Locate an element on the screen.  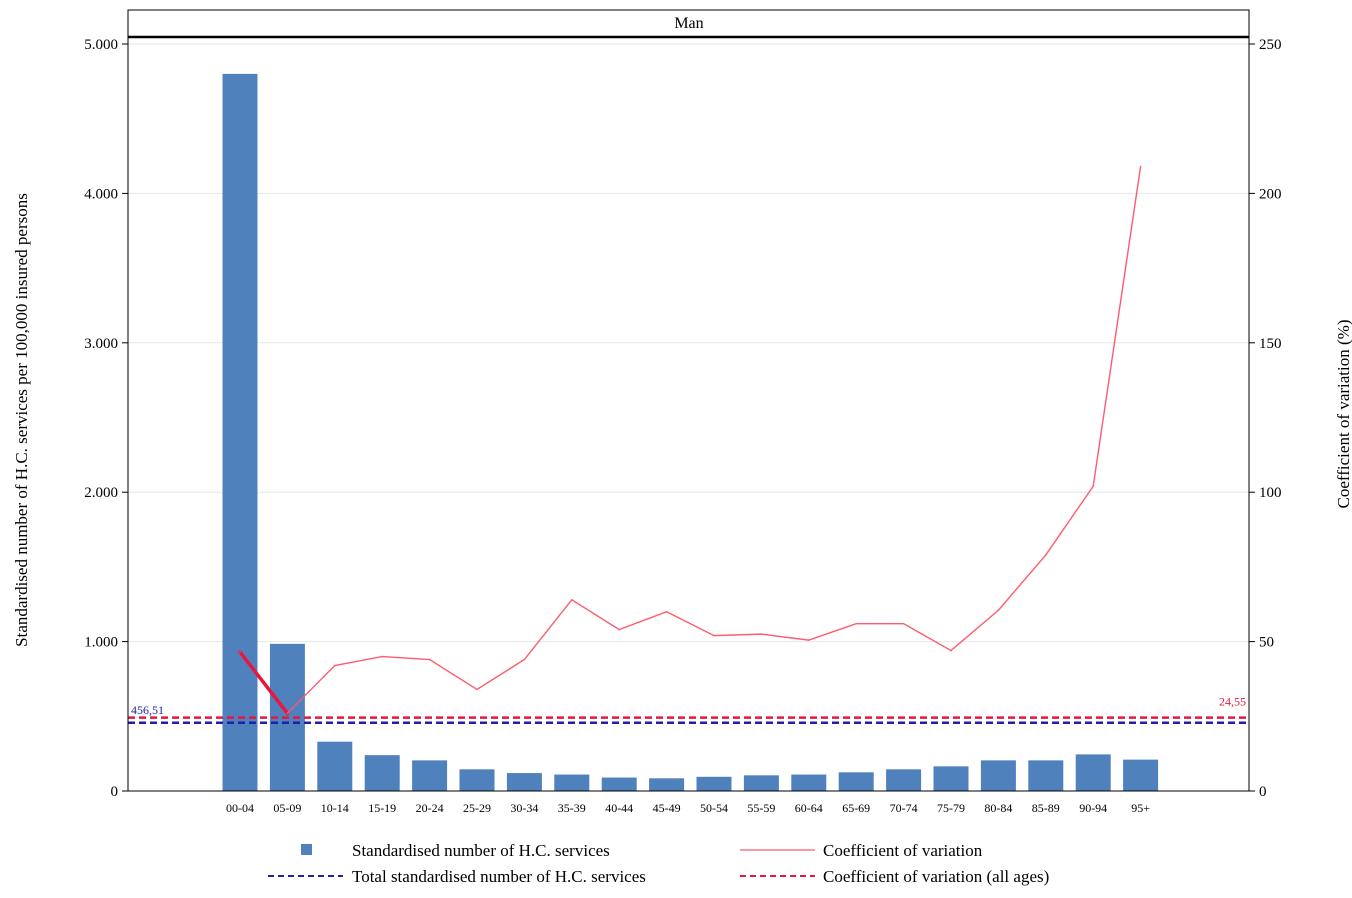
x-tick-label: 50-54 is located at coordinates (714, 808).